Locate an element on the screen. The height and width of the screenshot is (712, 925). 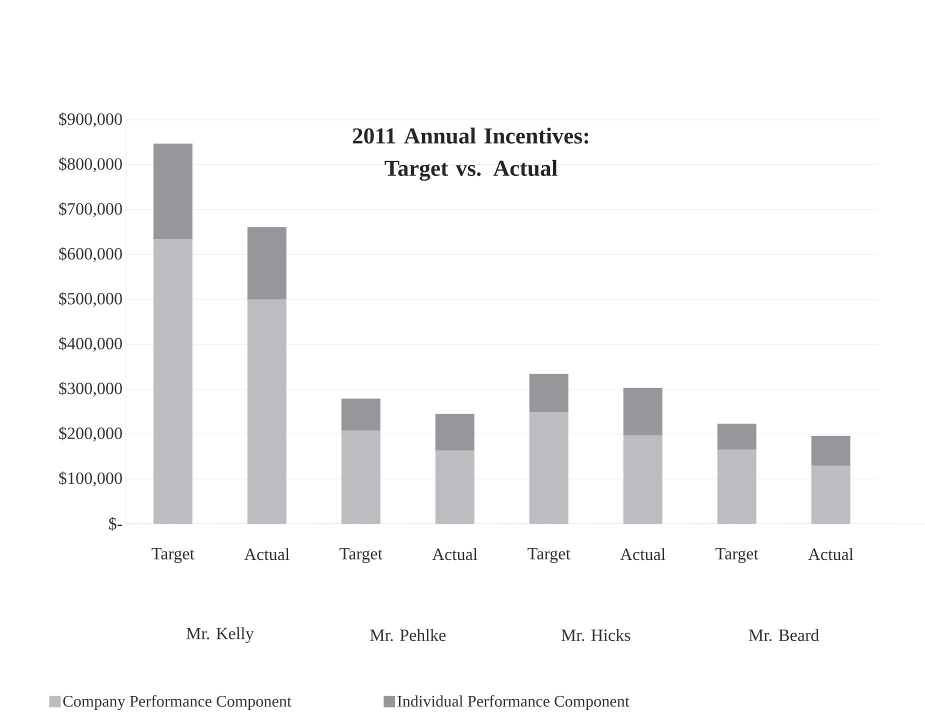
y-tick-label: $- is located at coordinates (115, 524).